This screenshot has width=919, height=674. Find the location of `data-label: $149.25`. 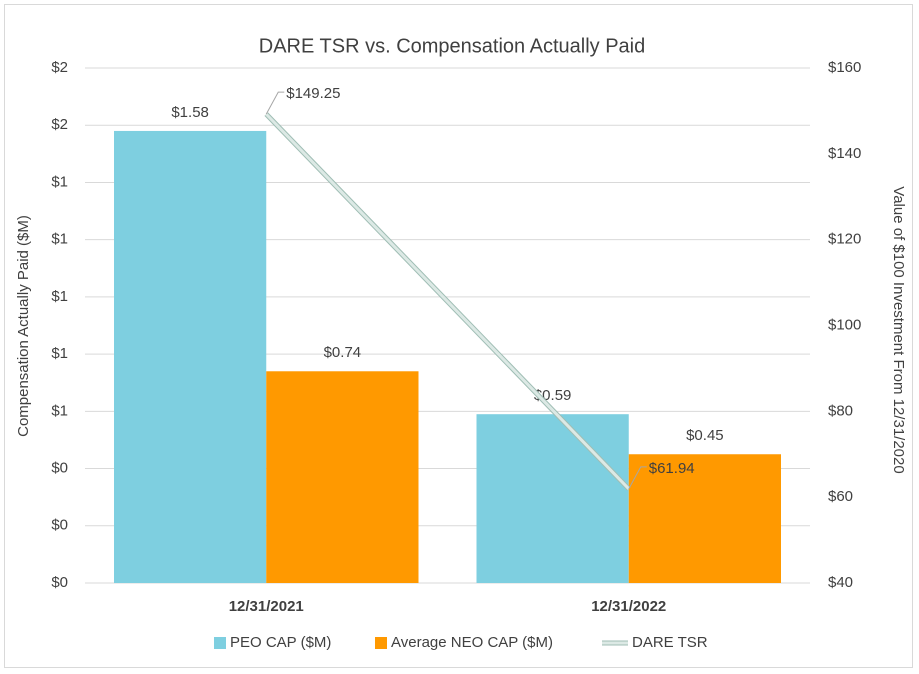

data-label: $149.25 is located at coordinates (313, 93).